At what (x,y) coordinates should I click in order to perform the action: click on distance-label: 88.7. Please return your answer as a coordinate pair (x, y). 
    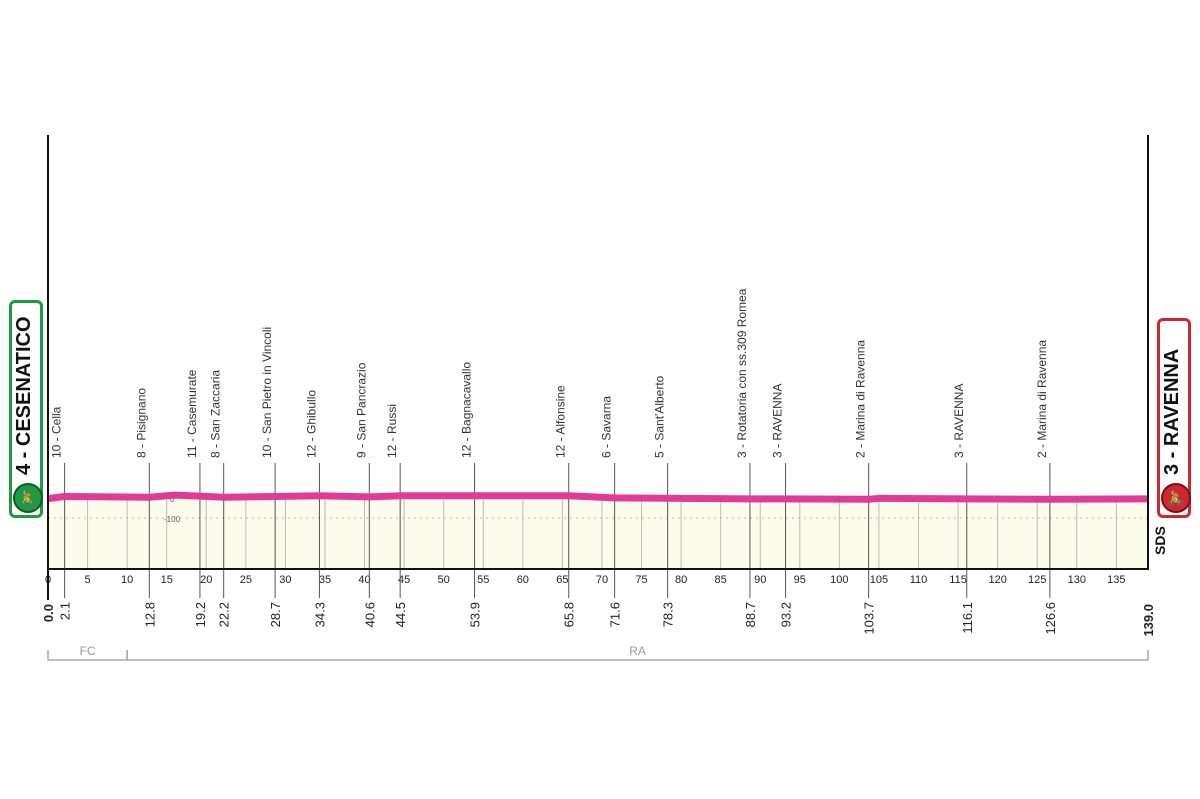
    Looking at the image, I should click on (750, 614).